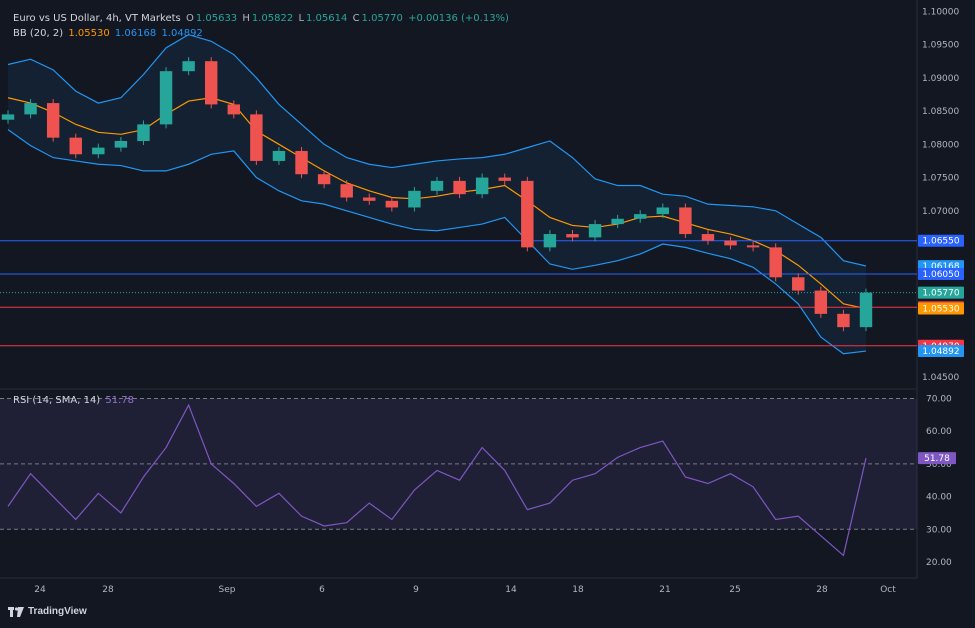 This screenshot has width=975, height=628. I want to click on bollinger-legend: BB (20, 2) 1.05530 1.06168 1.04892, so click(109, 33).